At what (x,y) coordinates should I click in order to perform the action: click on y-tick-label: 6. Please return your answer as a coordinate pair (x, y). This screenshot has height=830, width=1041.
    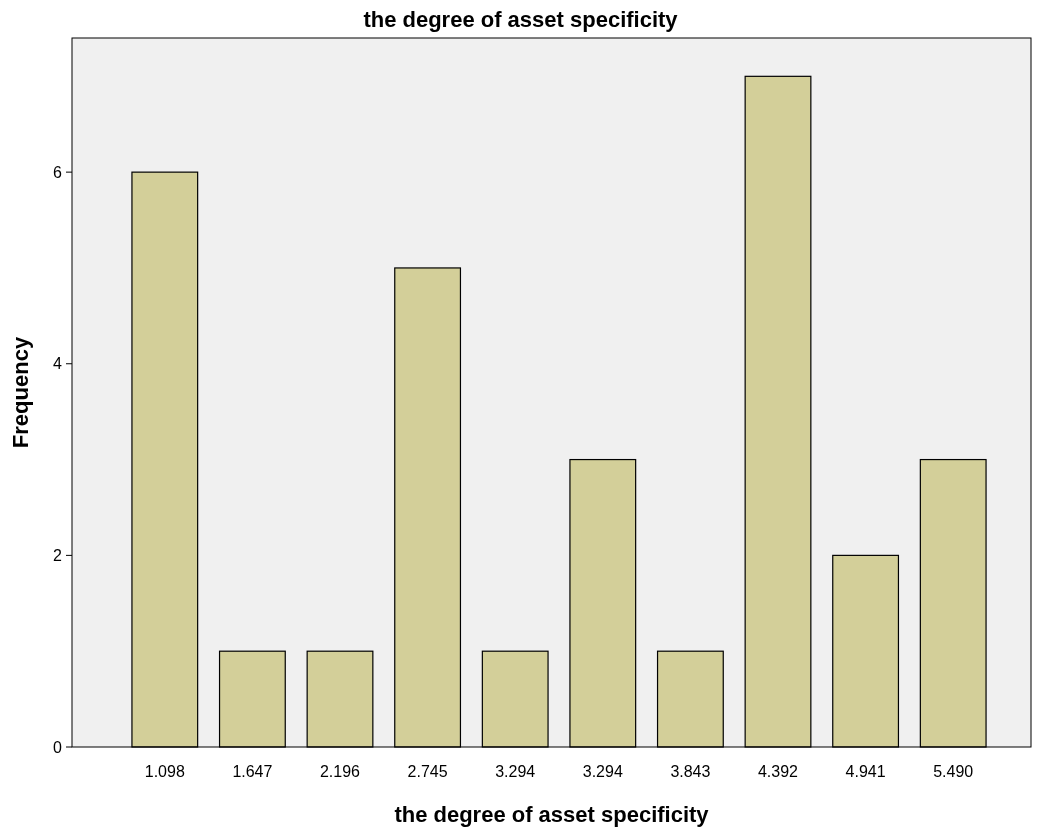
    Looking at the image, I should click on (58, 172).